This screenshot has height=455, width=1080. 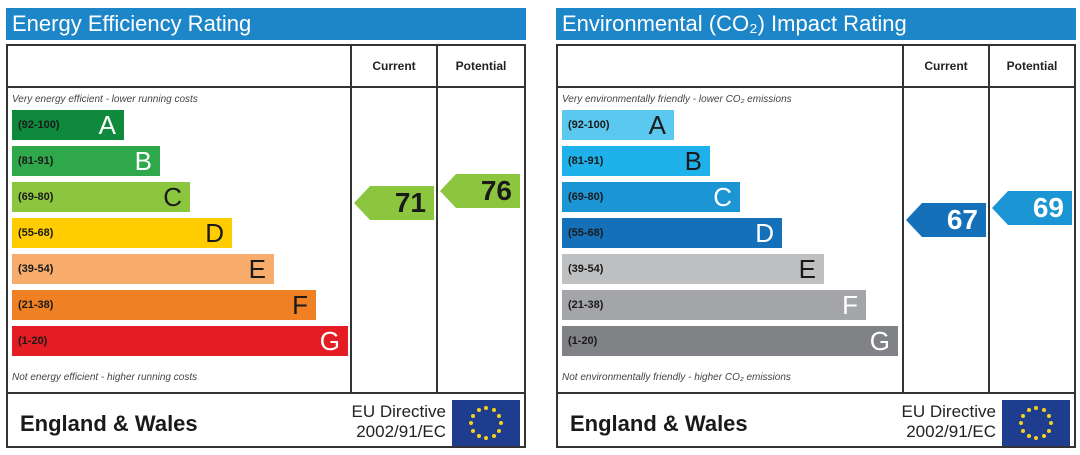 I want to click on current-rating-arrow: 67, so click(x=946, y=220).